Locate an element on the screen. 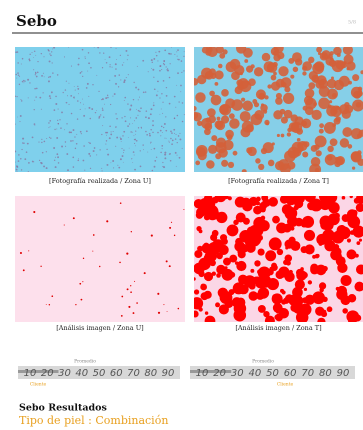  scale-tick-label: 80 is located at coordinates (325, 373).